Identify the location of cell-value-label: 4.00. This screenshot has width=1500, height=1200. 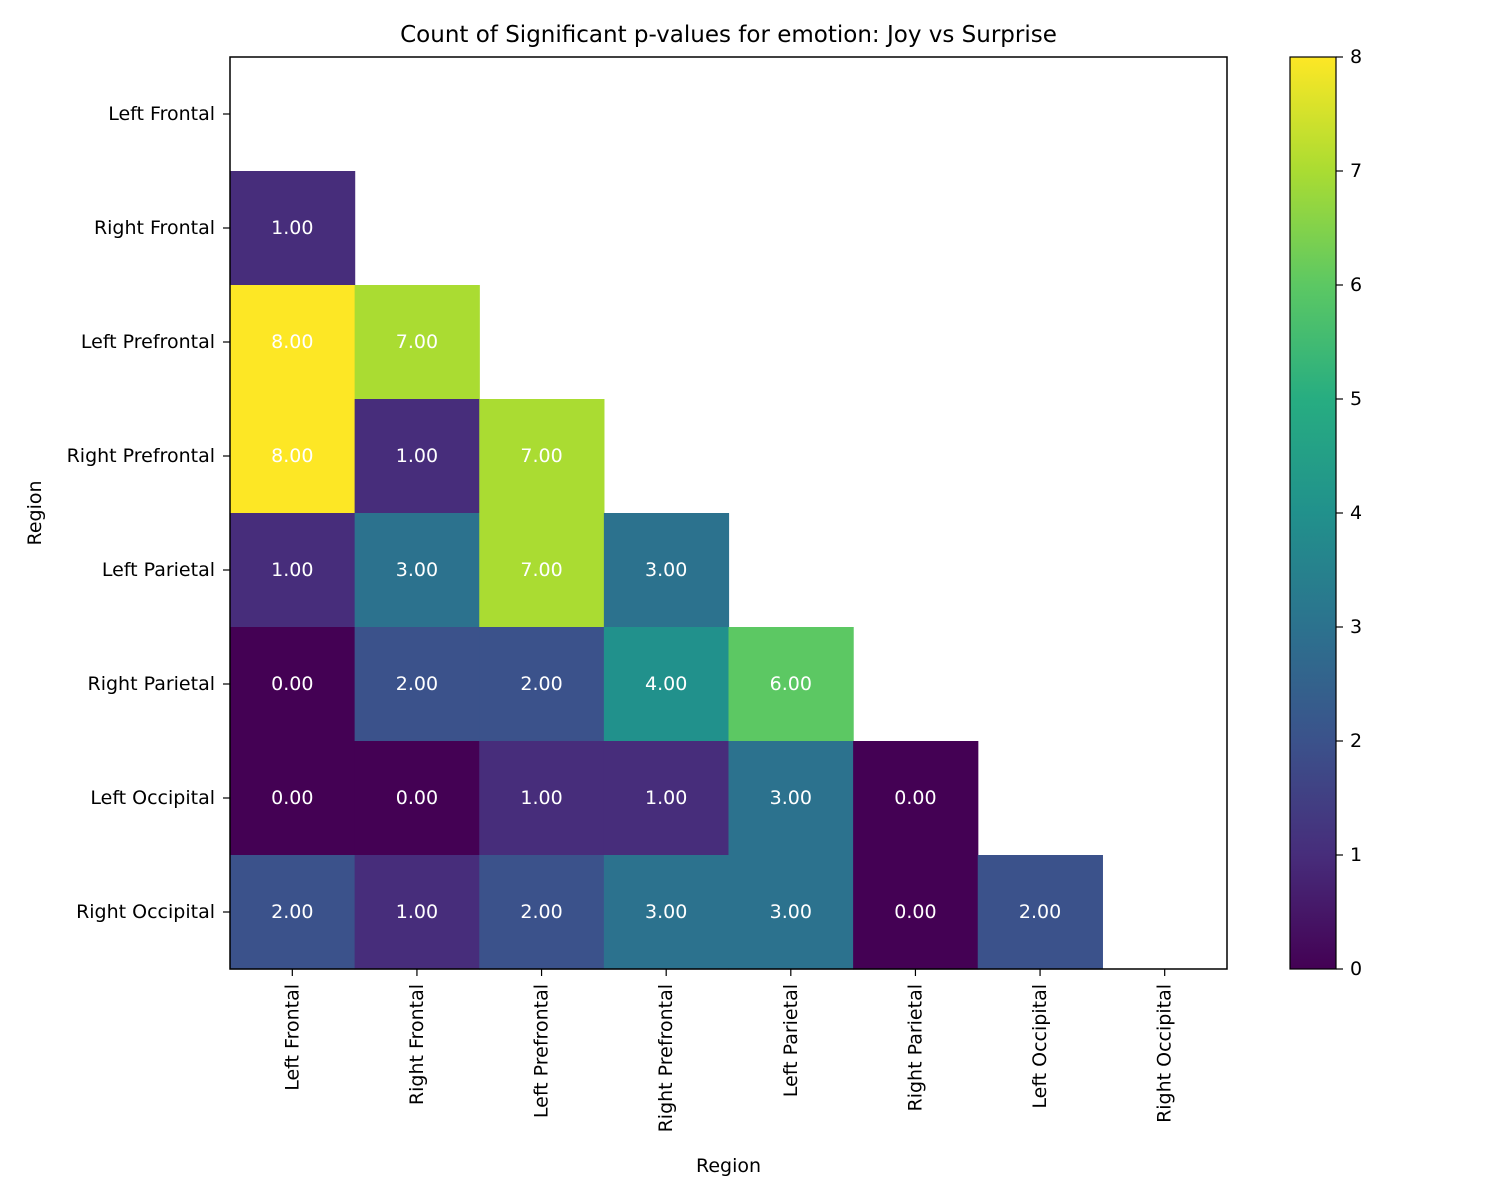
(666, 684).